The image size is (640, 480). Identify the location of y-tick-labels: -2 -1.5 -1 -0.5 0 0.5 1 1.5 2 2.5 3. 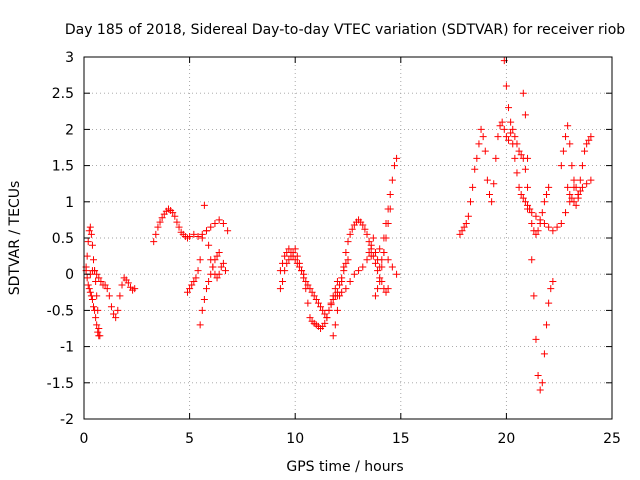
(60, 239).